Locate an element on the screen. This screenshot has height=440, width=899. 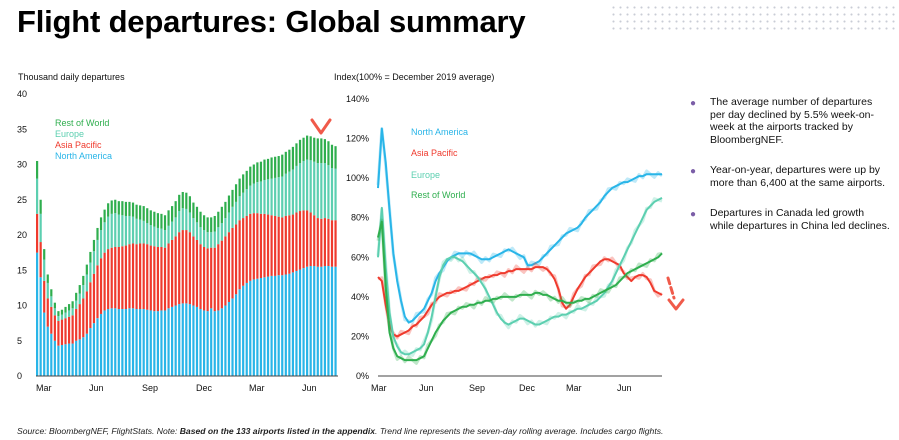
left-x-tick-label: Dec is located at coordinates (204, 388).